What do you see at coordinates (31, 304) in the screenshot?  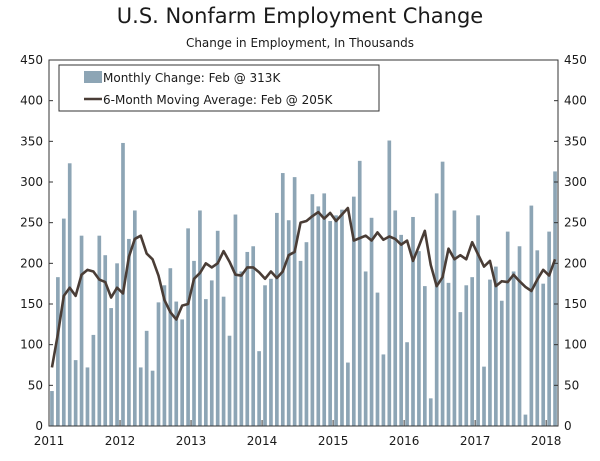 I see `y-tick-label-left: 150` at bounding box center [31, 304].